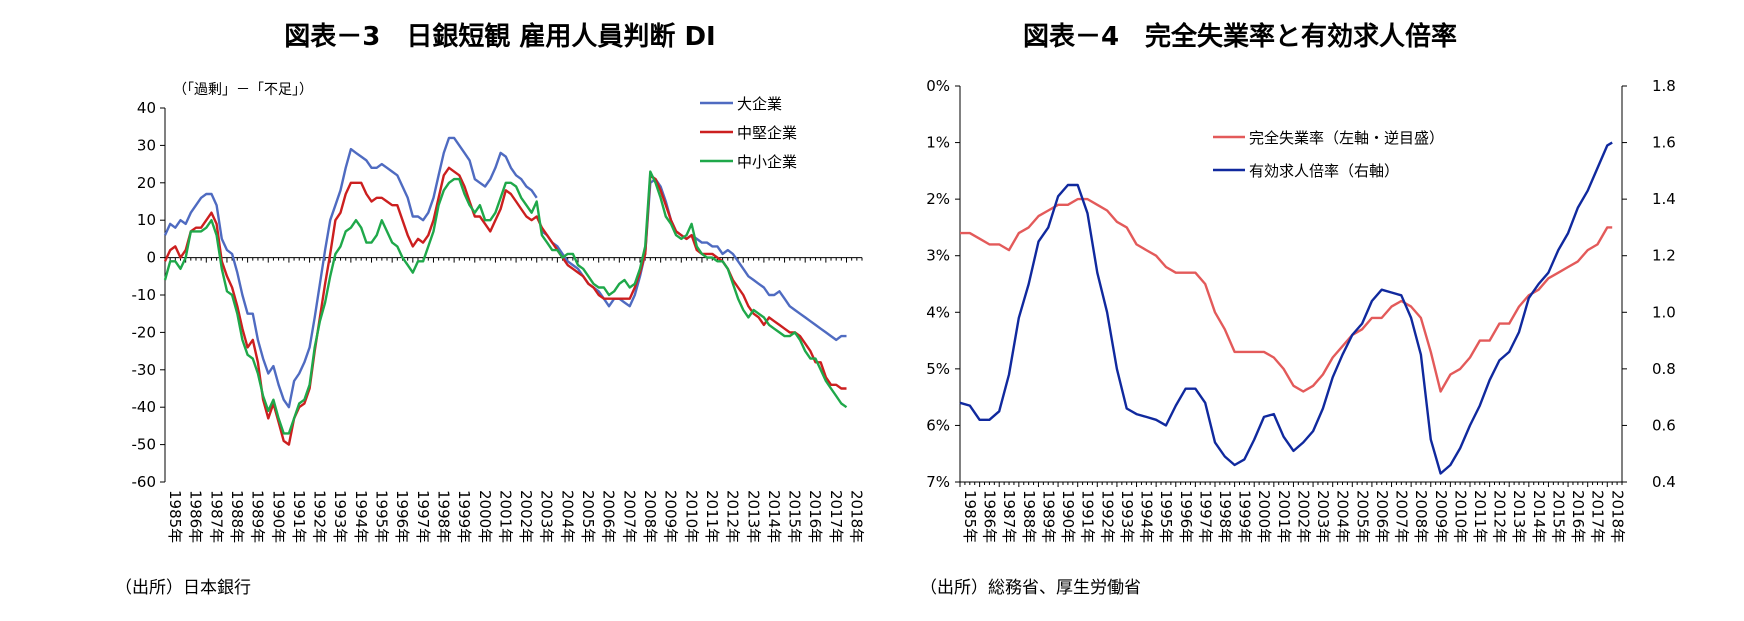 Image resolution: width=1744 pixels, height=621 pixels. What do you see at coordinates (671, 516) in the screenshot?
I see `left-x-tick-label: 2009年` at bounding box center [671, 516].